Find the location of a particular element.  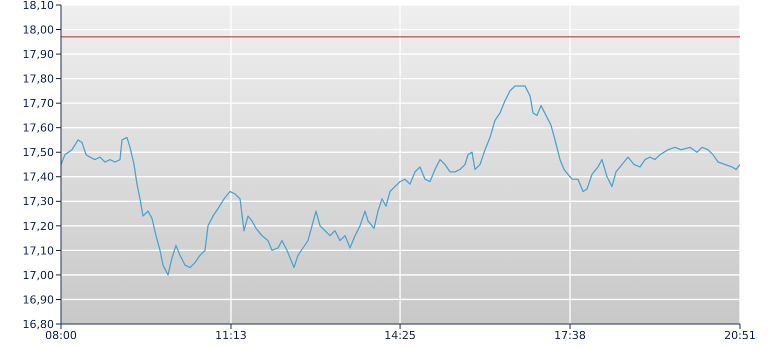

y-tick-label: 17,30 is located at coordinates (38, 201).